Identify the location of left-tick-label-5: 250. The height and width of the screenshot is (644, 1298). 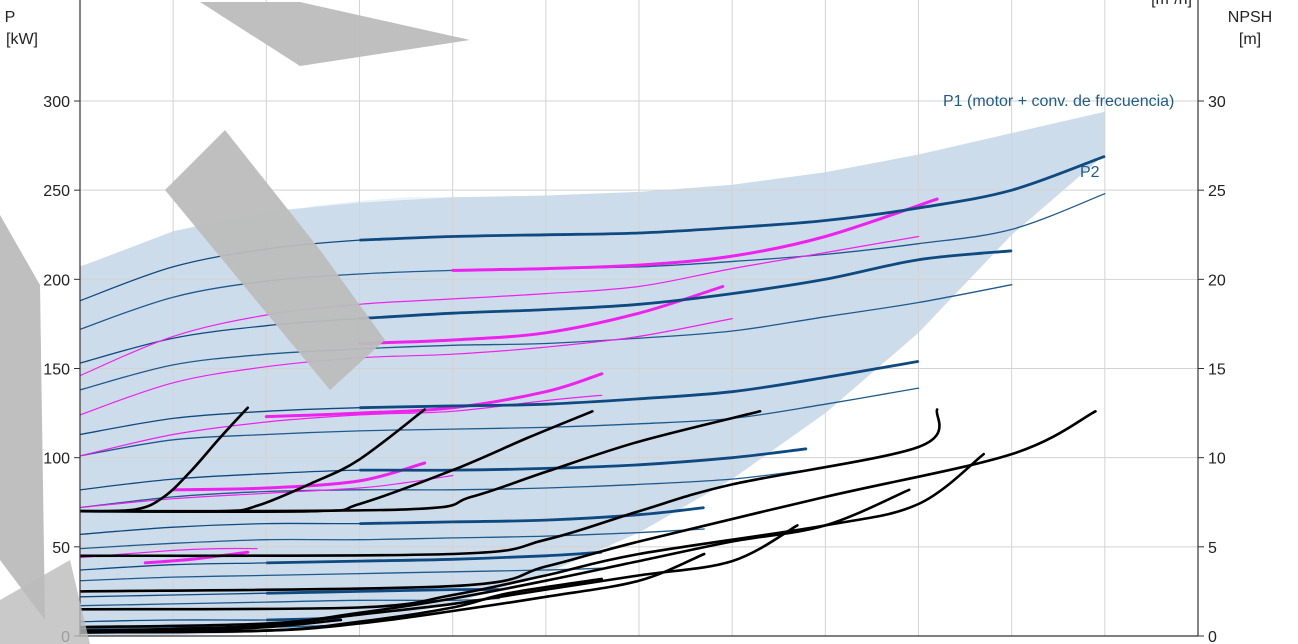
(56, 191).